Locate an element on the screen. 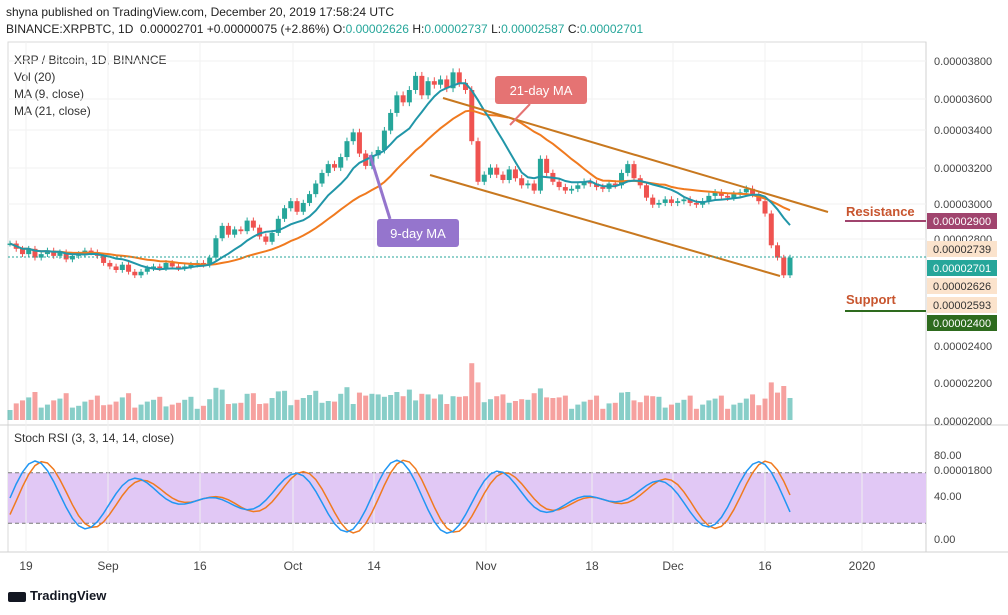  rsi-tick-label: 0.00 is located at coordinates (944, 540).